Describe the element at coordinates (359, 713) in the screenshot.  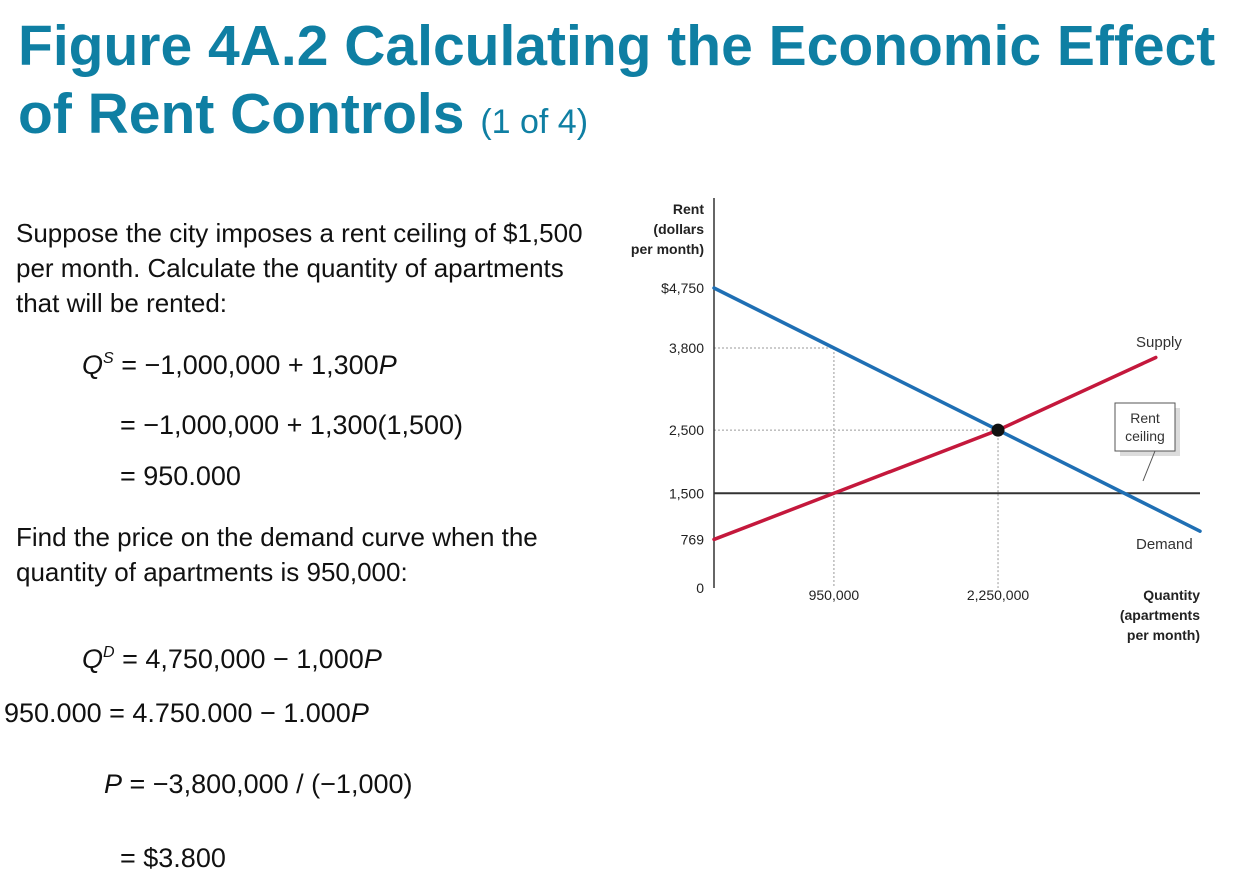
I see `equation-demand-substituted-var: P` at that location.